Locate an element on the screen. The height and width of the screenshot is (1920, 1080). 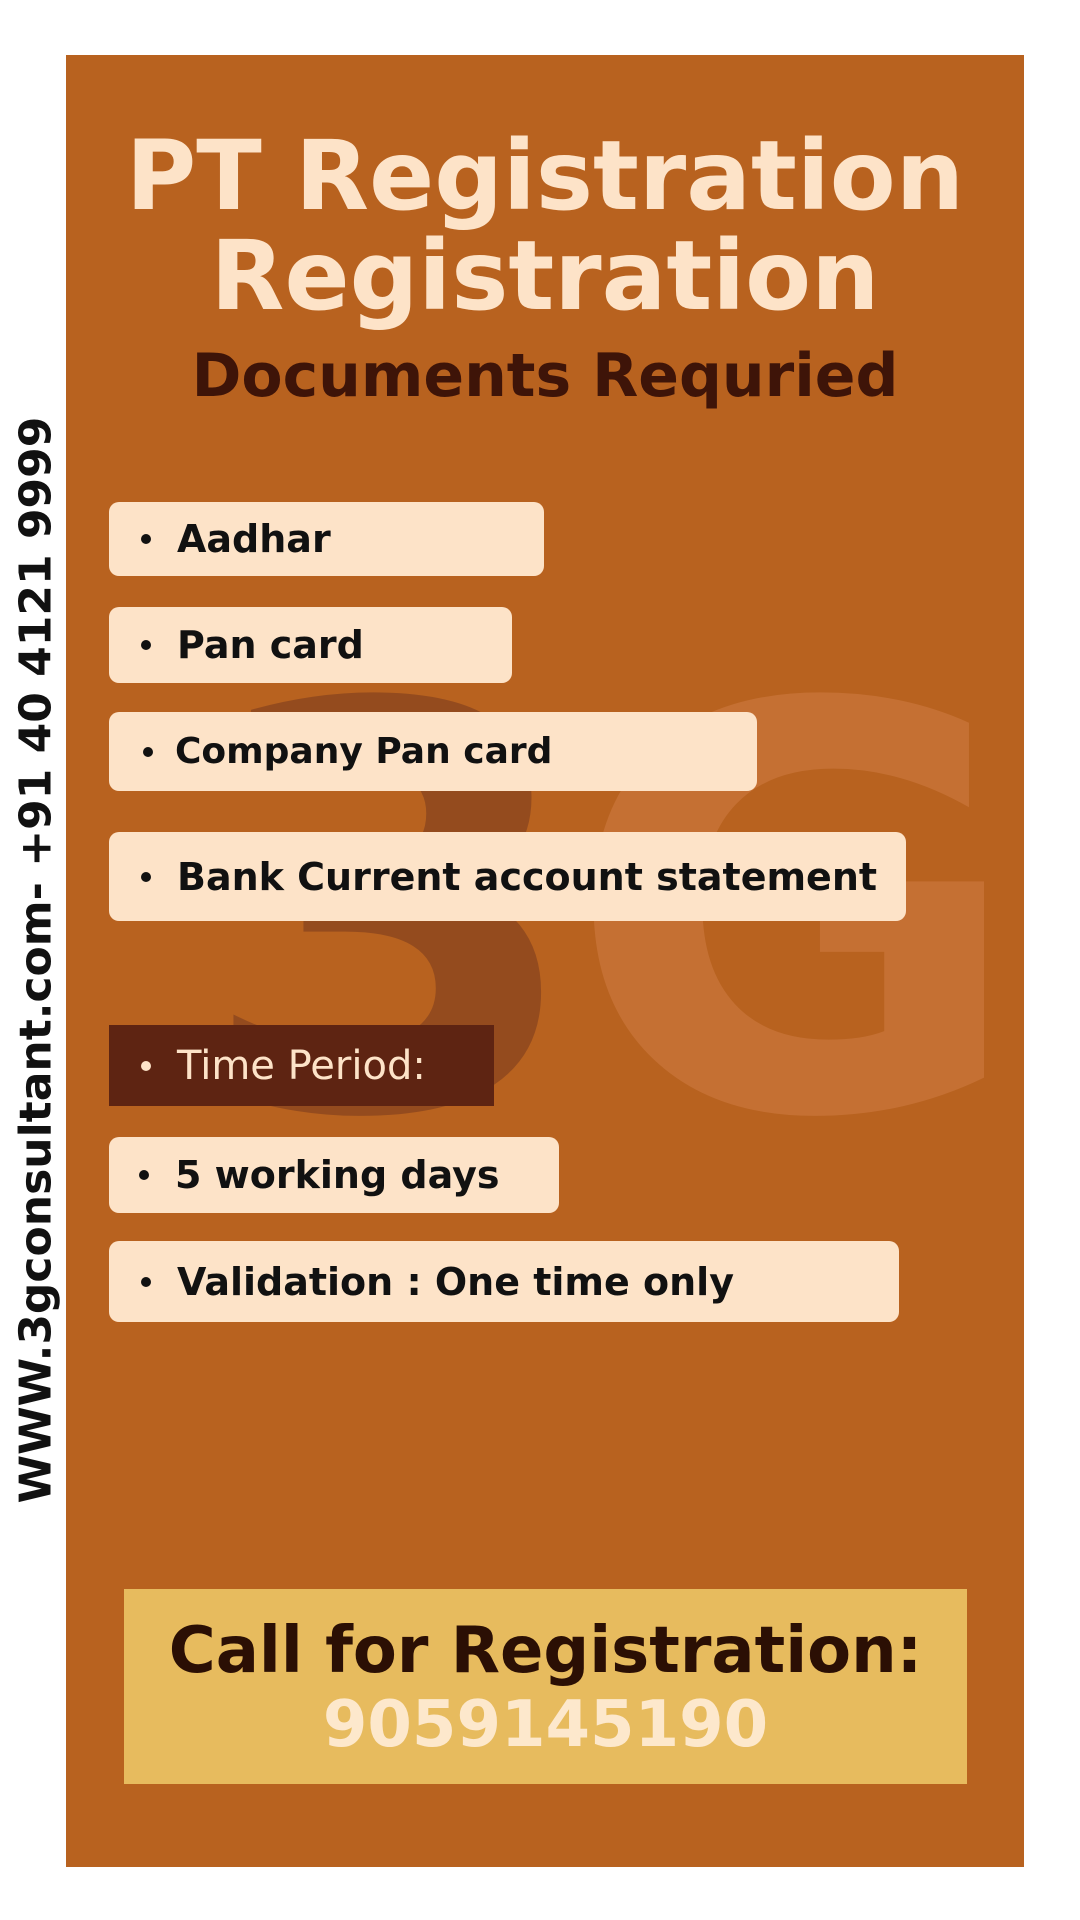
detail-item-validation: Validation : One time only is located at coordinates (504, 1281).